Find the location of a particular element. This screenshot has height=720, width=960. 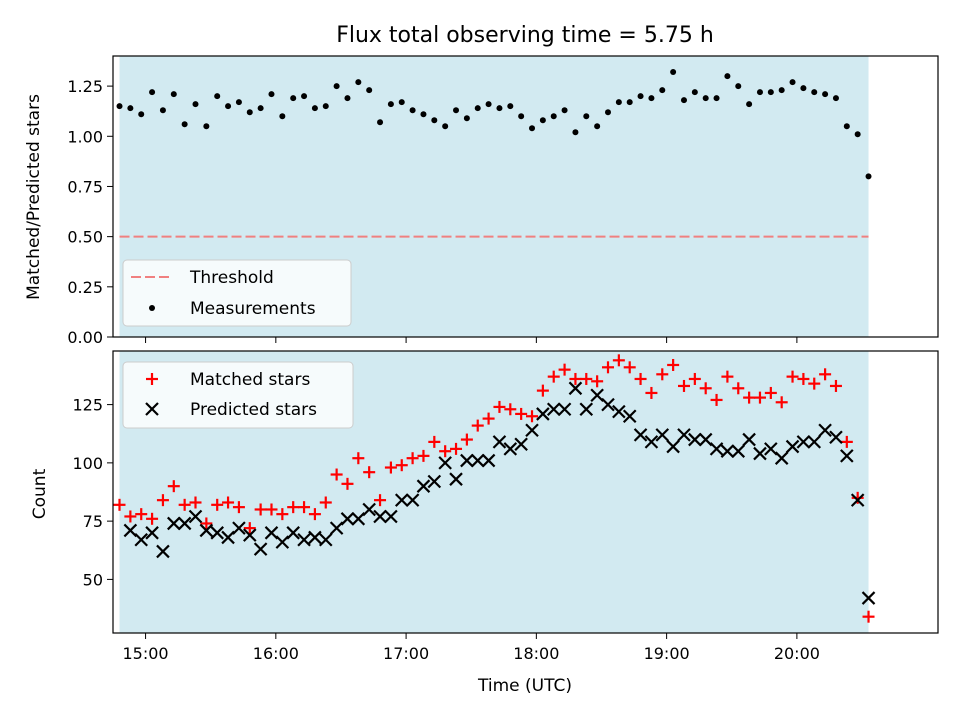

bottom-y-axis-label: Count is located at coordinates (40, 493).